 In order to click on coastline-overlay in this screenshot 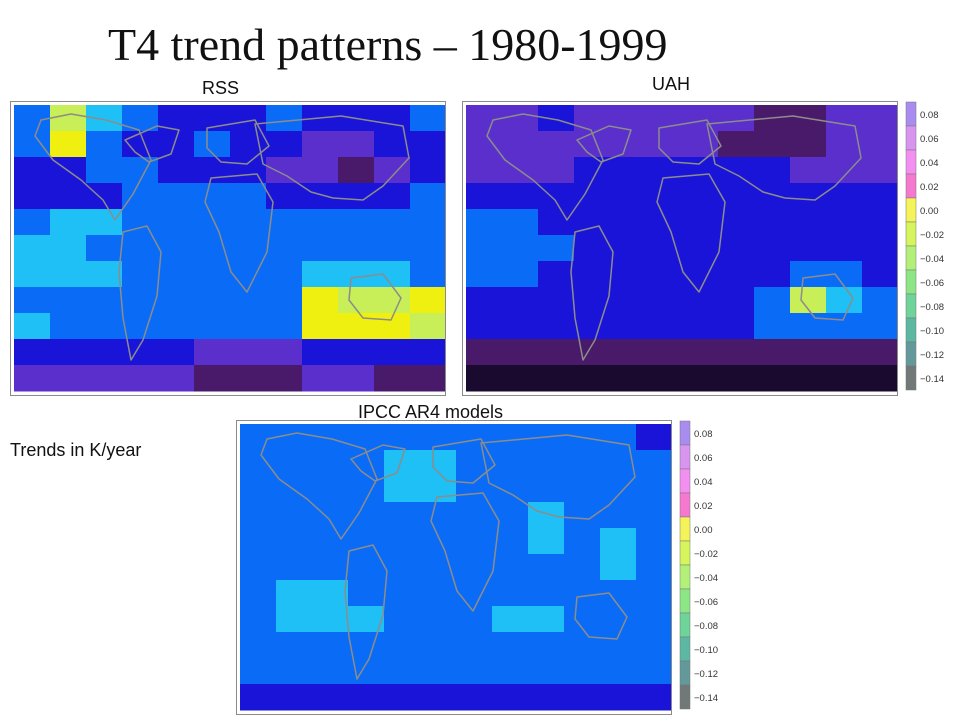, I will do `click(448, 556)`.